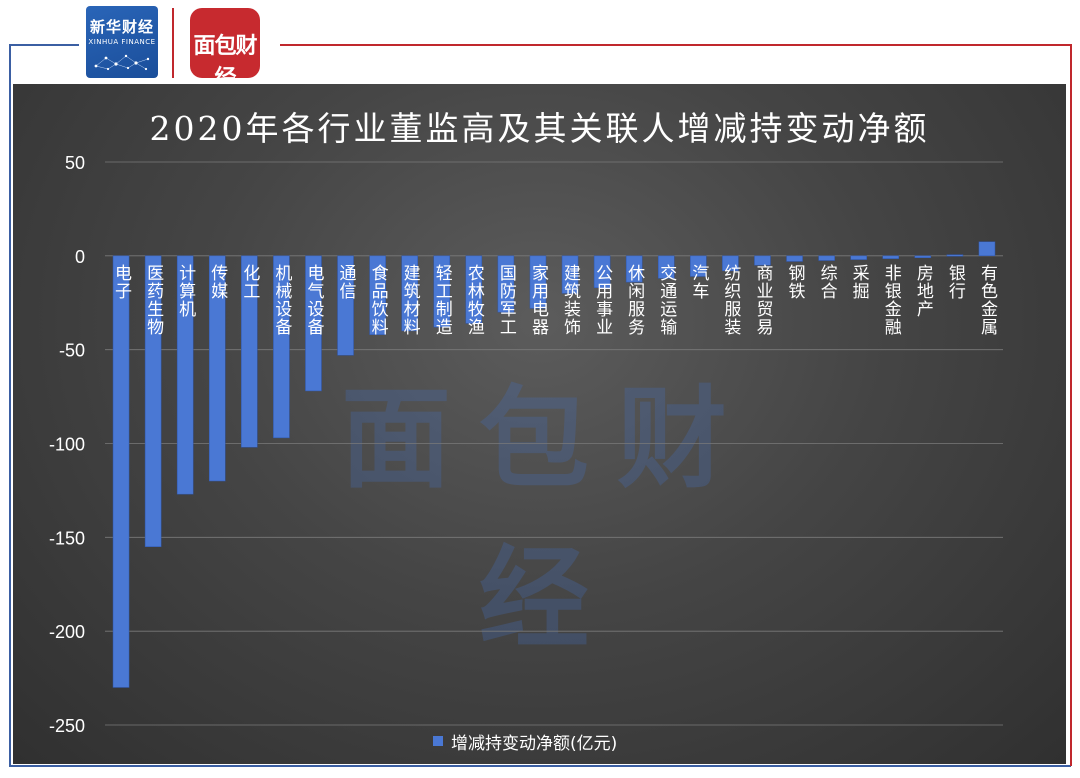 The height and width of the screenshot is (778, 1080). What do you see at coordinates (534, 743) in the screenshot?
I see `legend-label: 增减持变动净额(亿元)` at bounding box center [534, 743].